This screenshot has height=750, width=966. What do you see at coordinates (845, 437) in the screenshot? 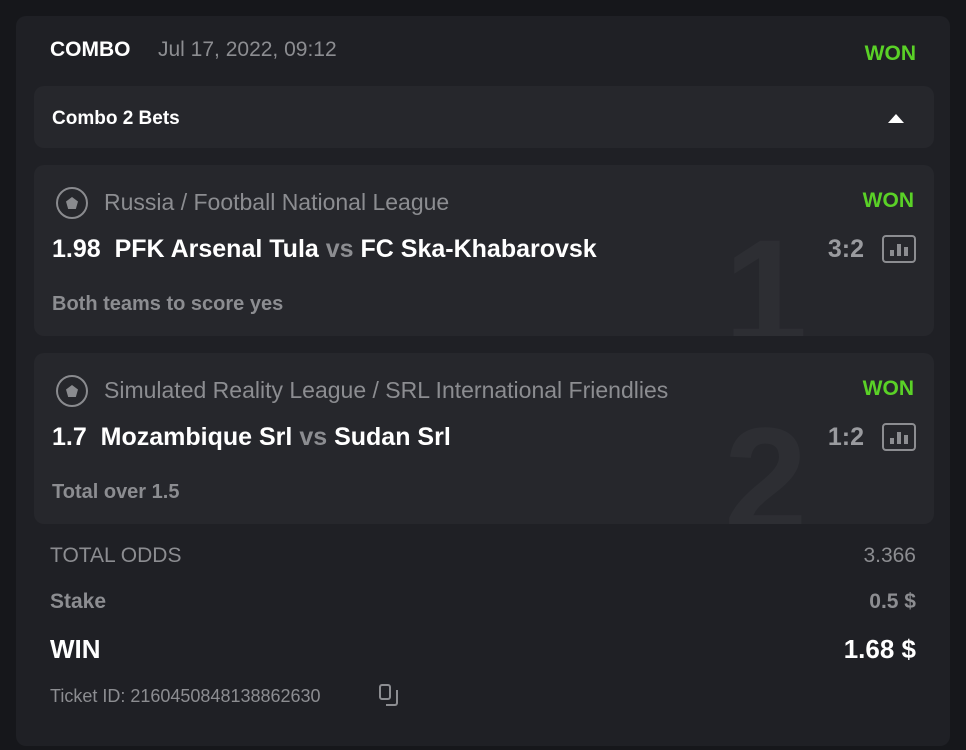
I see `score: 1:2` at bounding box center [845, 437].